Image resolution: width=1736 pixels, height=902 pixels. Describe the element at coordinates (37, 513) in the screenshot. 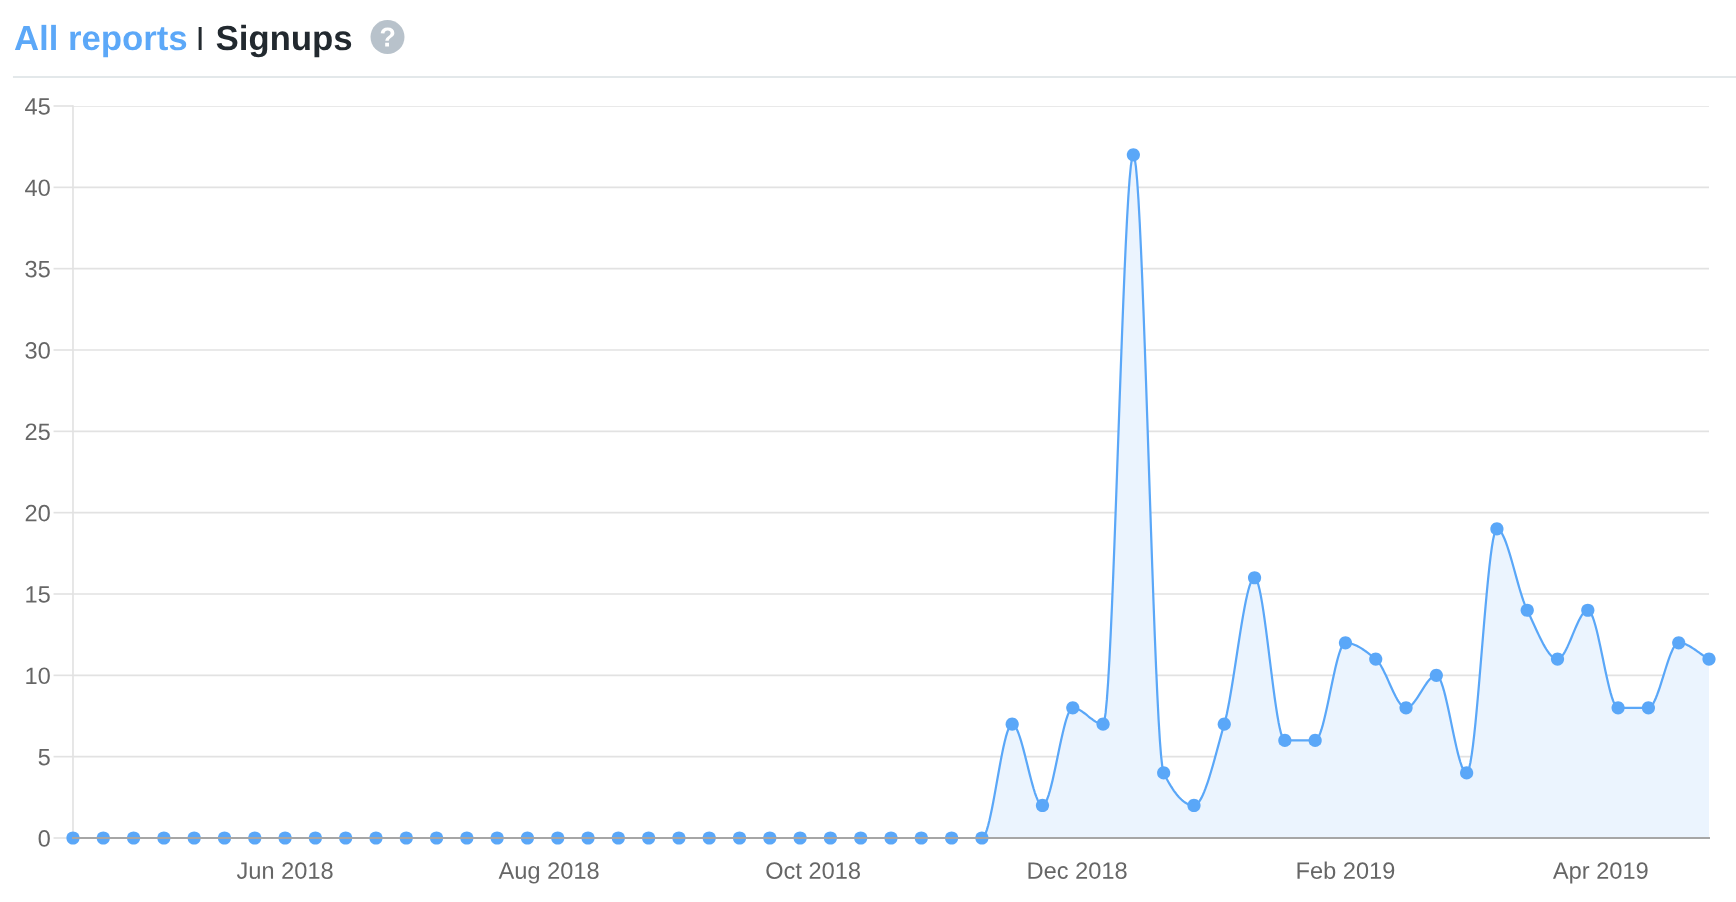

I see `y-tick-label: 20` at that location.